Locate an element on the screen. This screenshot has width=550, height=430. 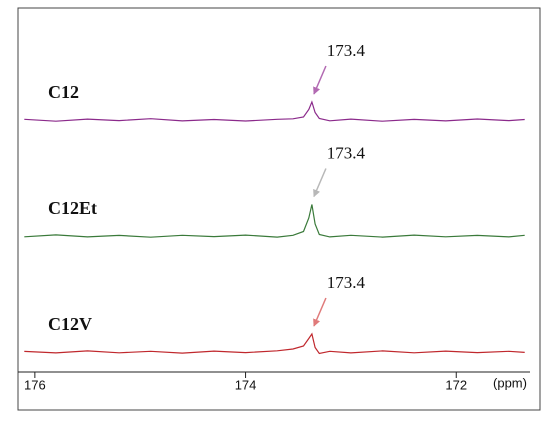
x-tick-label: 172 is located at coordinates (456, 384).